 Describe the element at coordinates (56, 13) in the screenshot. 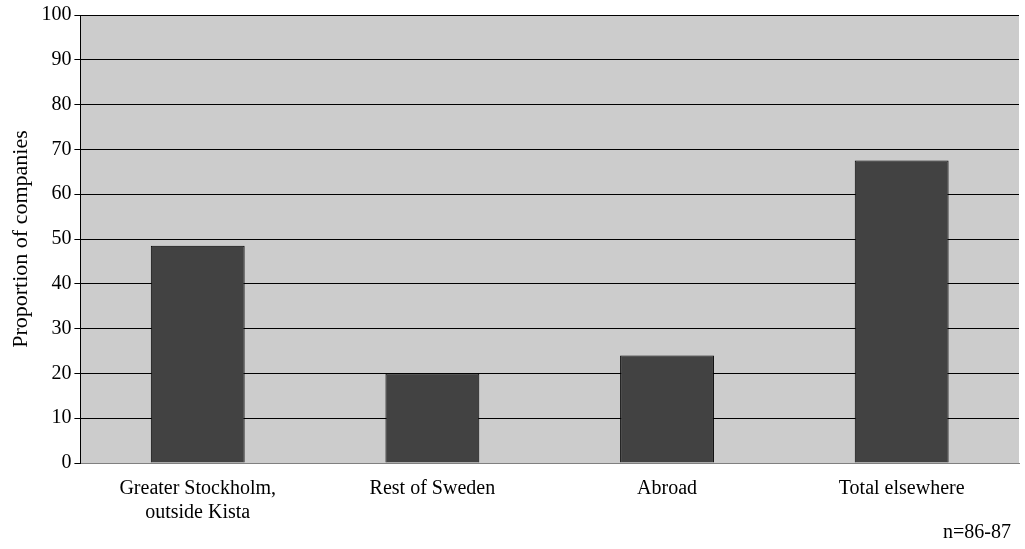

I see `y-tick-label: 100` at that location.